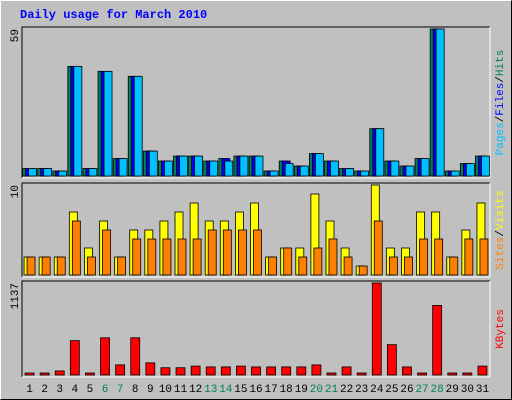 The image size is (512, 400). I want to click on legend: Sites/Visits, so click(501, 229).